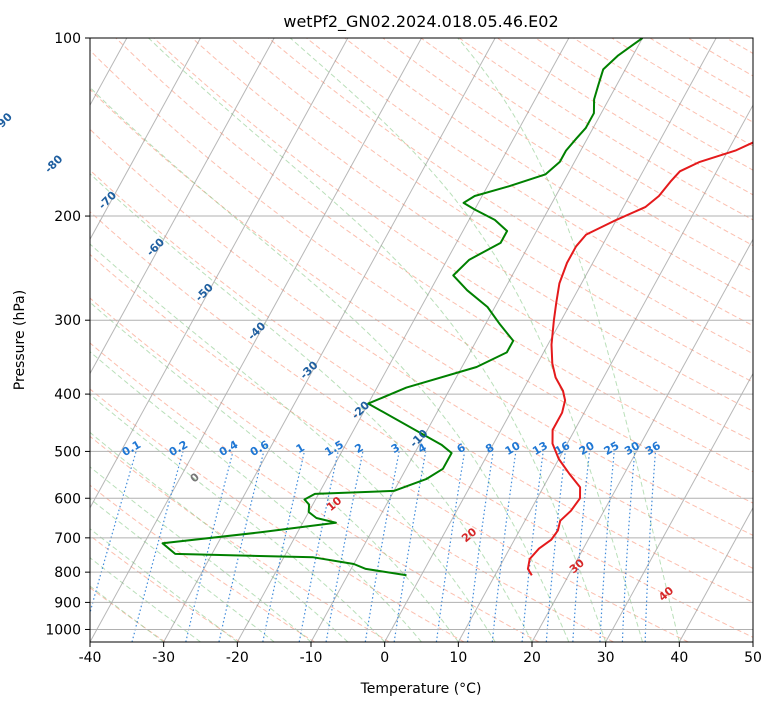 The height and width of the screenshot is (708, 775). Describe the element at coordinates (311, 658) in the screenshot. I see `x-tick-label: -10` at that location.